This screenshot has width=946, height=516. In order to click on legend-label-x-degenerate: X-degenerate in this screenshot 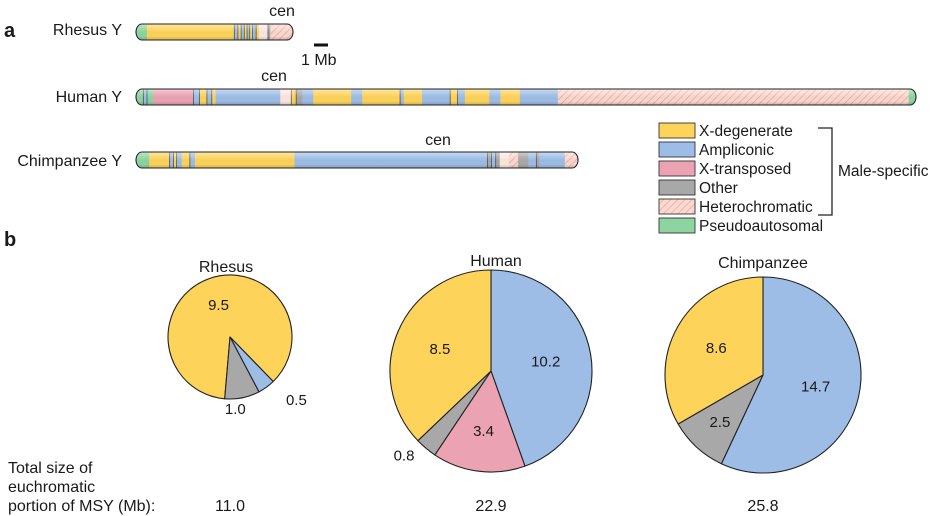, I will do `click(746, 131)`.